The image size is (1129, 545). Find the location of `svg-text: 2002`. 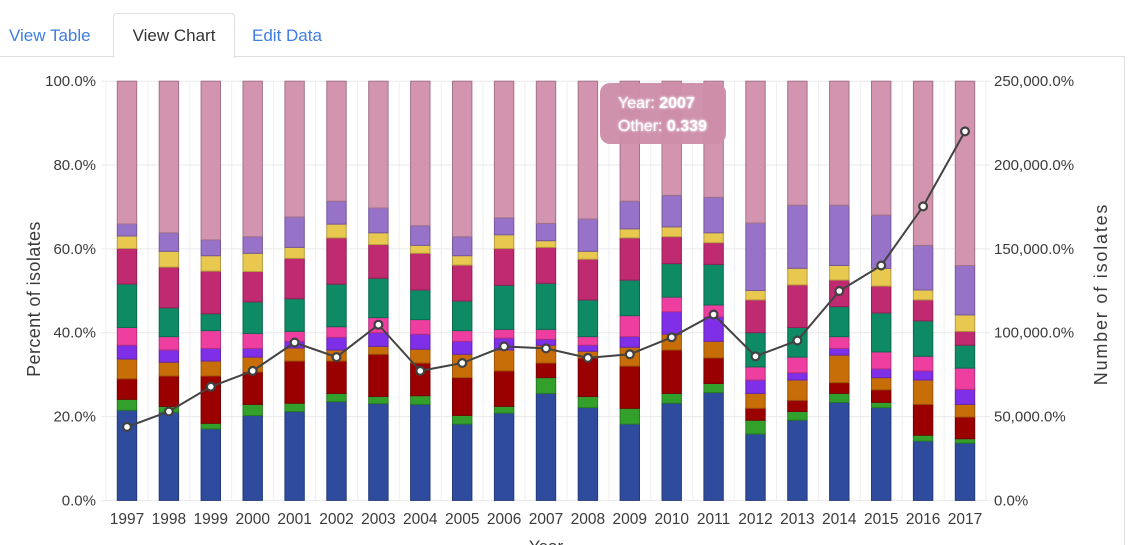

svg-text: 2002 is located at coordinates (336, 519).